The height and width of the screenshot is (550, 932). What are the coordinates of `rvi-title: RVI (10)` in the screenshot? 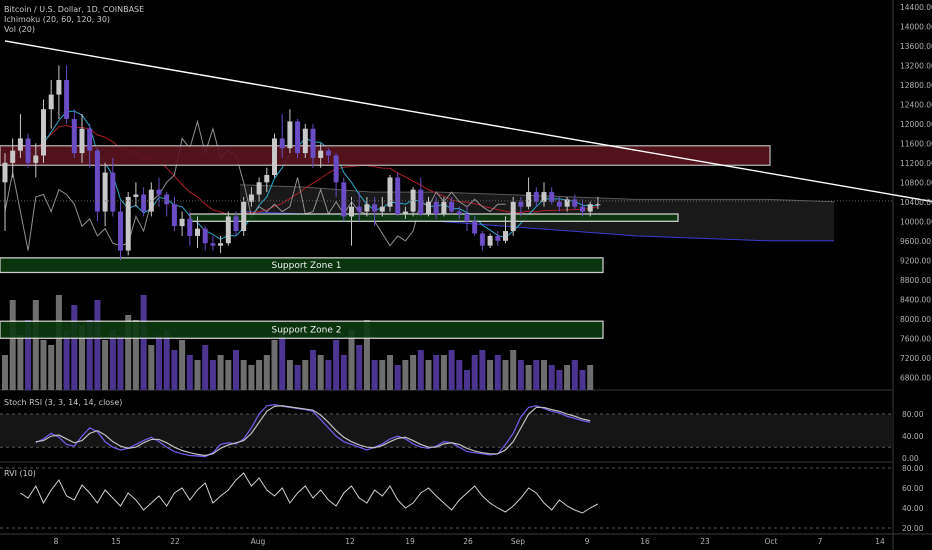 It's located at (20, 473).